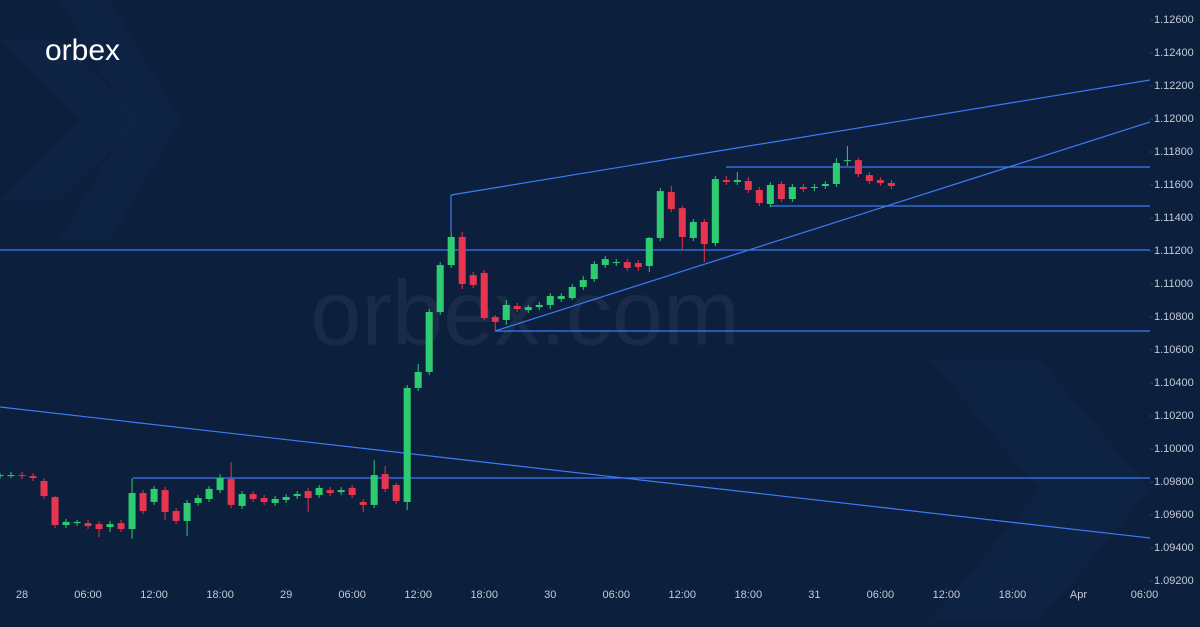  I want to click on y-tick-label: 1.10200, so click(1174, 416).